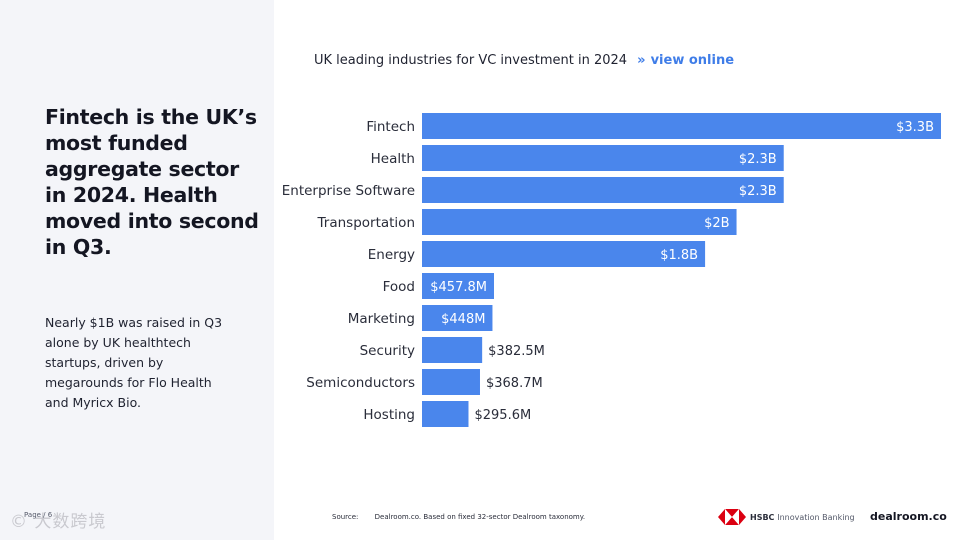 Image resolution: width=960 pixels, height=540 pixels. I want to click on view-online-link: » view online, so click(685, 60).